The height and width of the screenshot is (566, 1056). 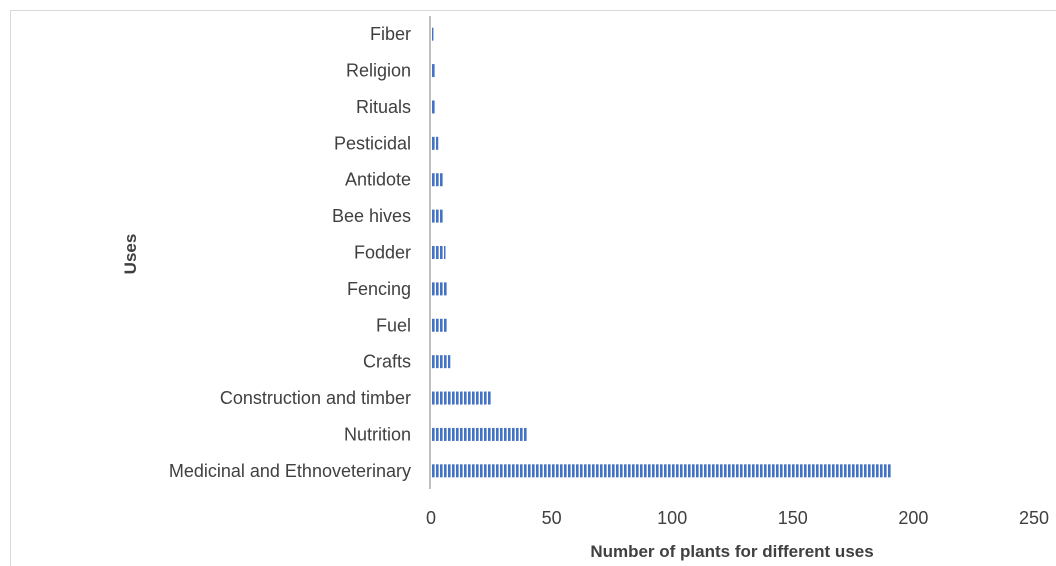 I want to click on x-tick-label: 50, so click(x=552, y=518).